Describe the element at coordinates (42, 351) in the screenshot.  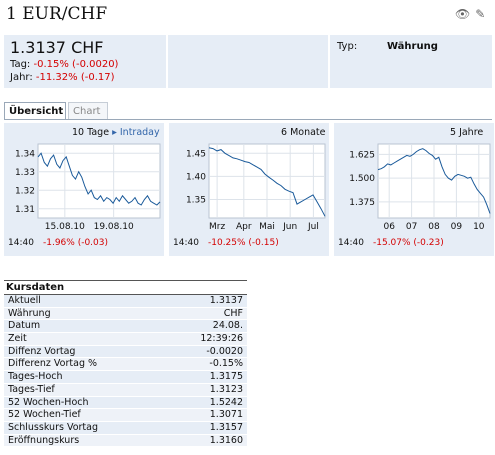
I see `row-label: Diffenz Vortag` at that location.